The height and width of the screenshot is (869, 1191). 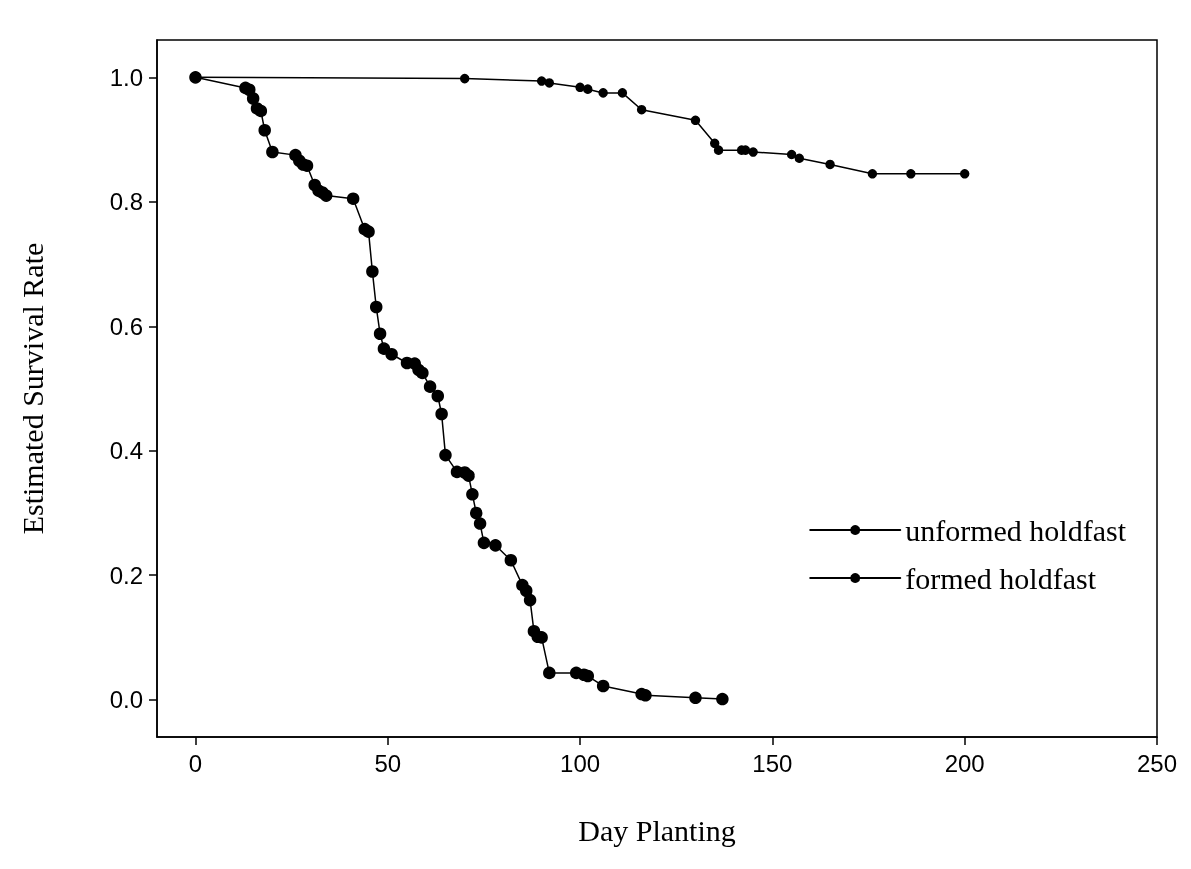 What do you see at coordinates (195, 763) in the screenshot?
I see `x-tick-label: 0` at bounding box center [195, 763].